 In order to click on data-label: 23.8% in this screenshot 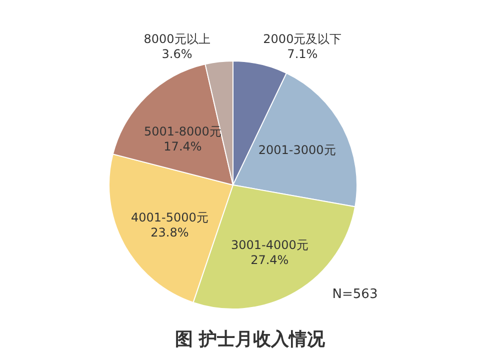, I will do `click(169, 232)`.